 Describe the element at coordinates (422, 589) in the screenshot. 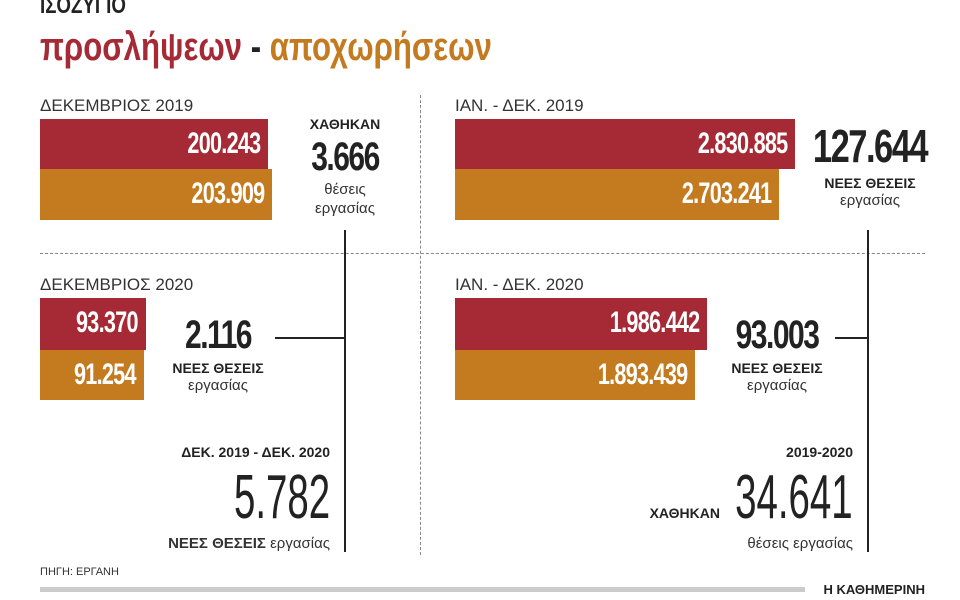

I see `footer-bar` at that location.